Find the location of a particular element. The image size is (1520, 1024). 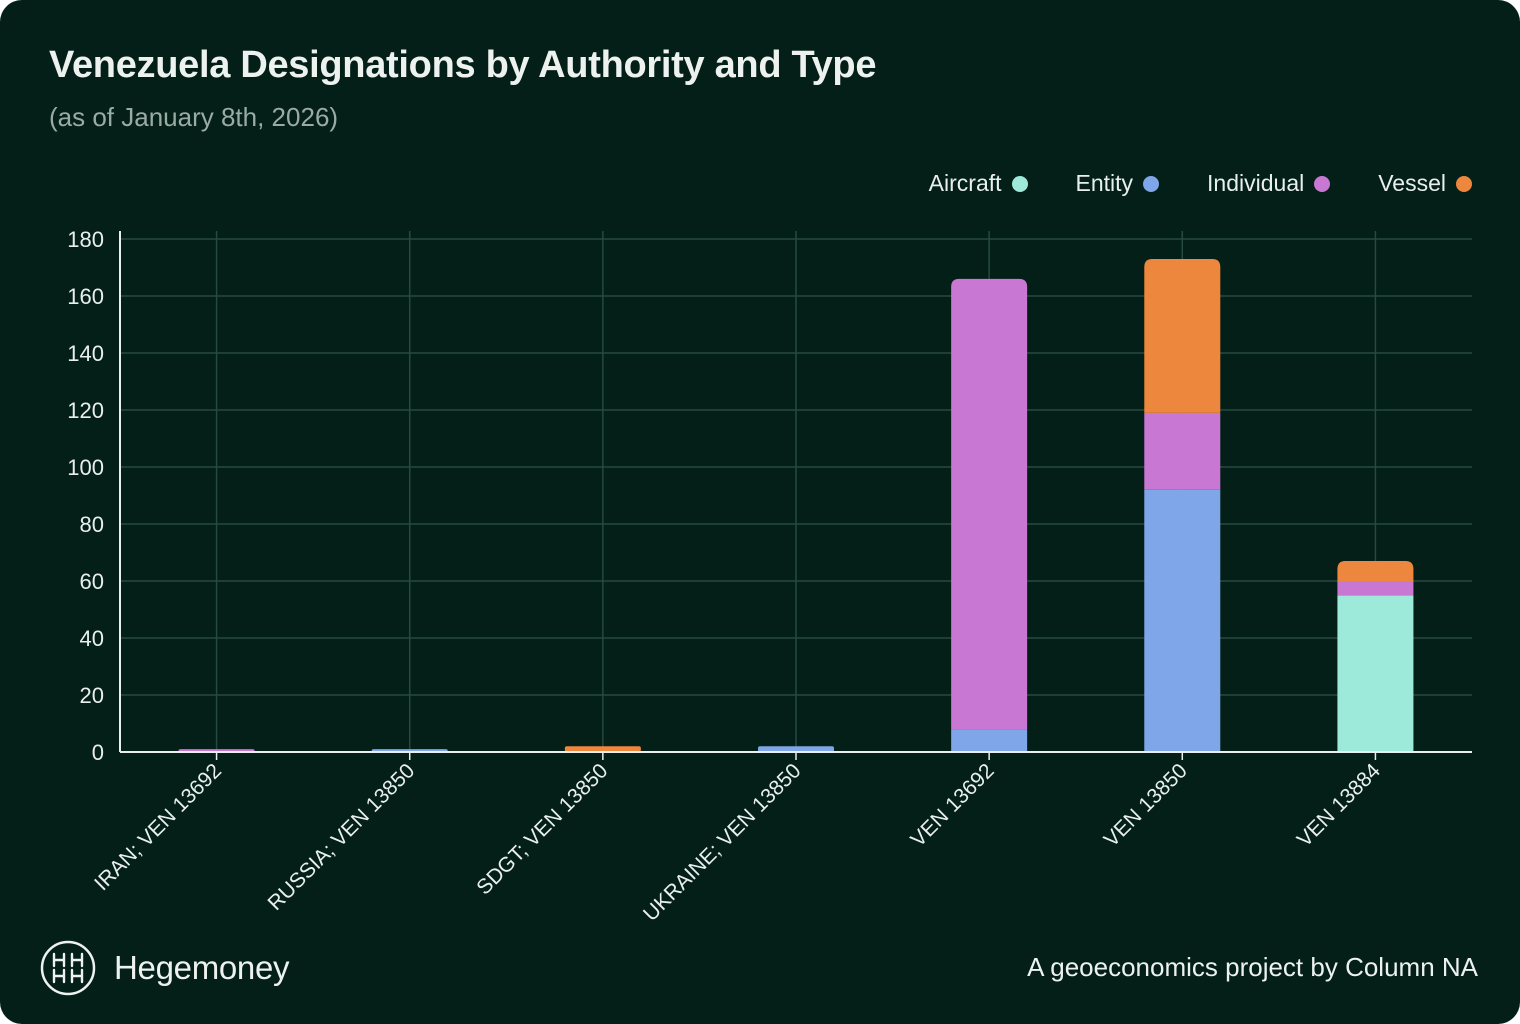

legend-item-aircraft: Aircraft is located at coordinates (978, 183).